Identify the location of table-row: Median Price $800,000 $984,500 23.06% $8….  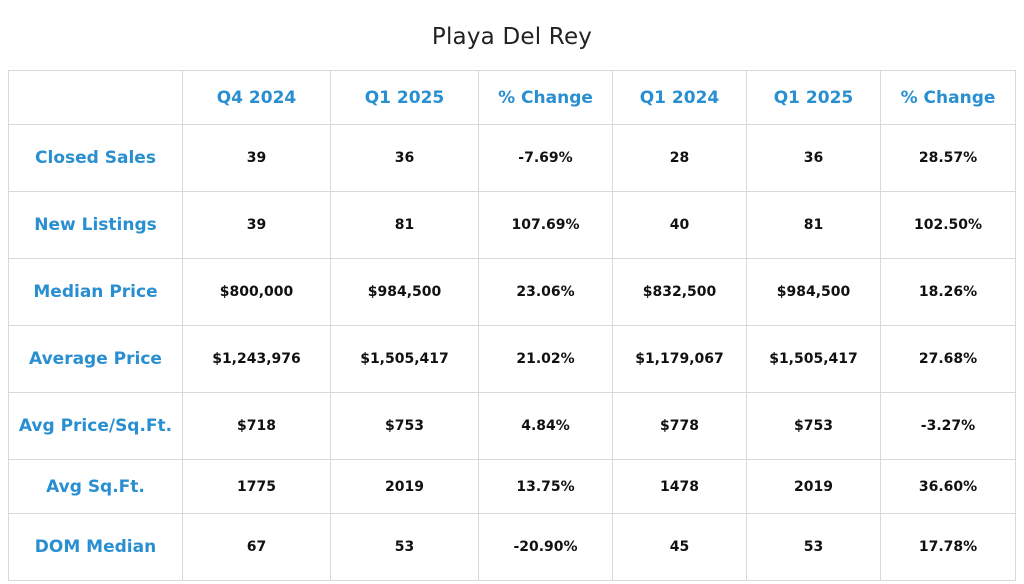
(512, 292).